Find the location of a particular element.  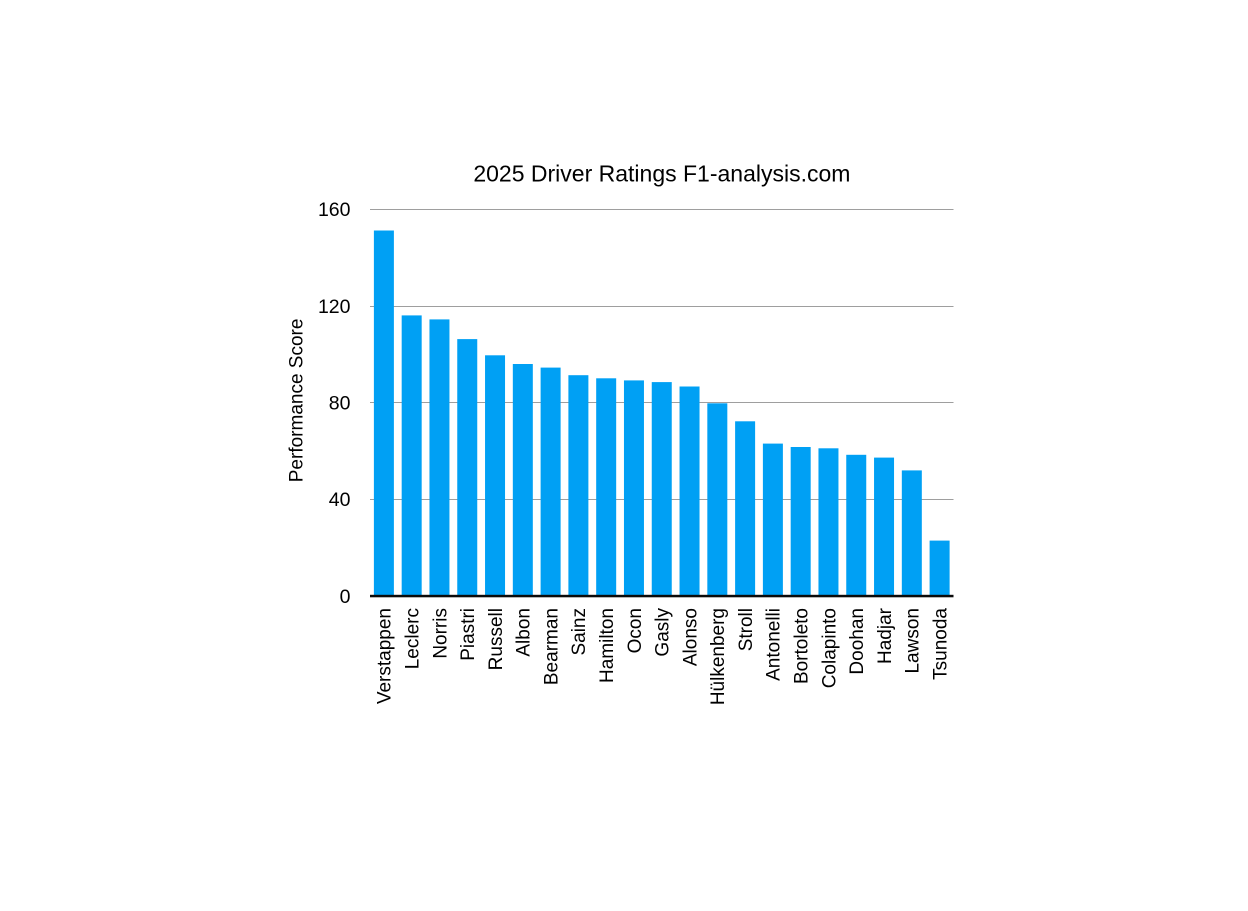

svg-text: Ocon is located at coordinates (635, 630).